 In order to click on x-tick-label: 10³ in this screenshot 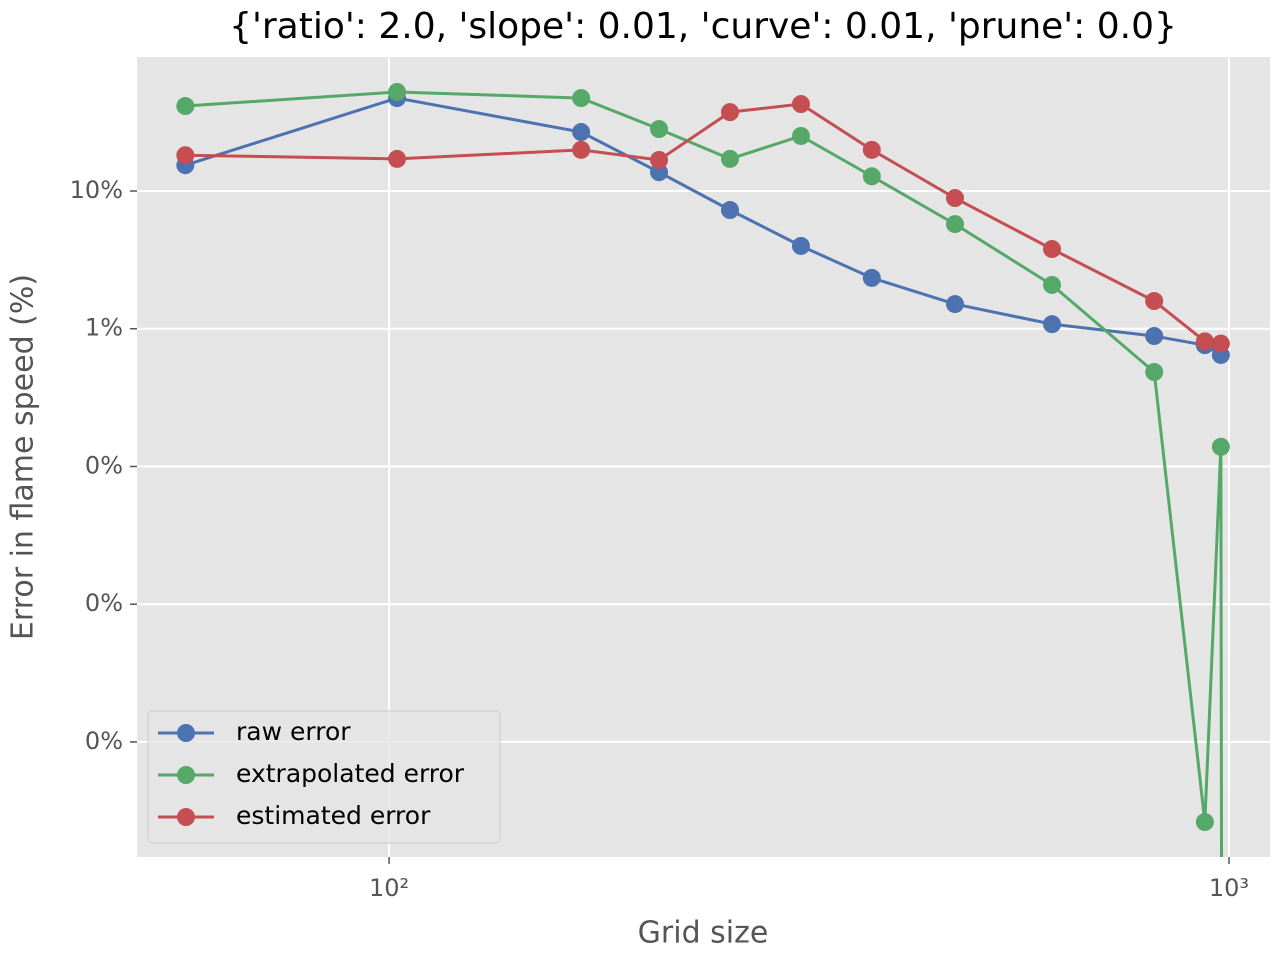, I will do `click(1229, 888)`.